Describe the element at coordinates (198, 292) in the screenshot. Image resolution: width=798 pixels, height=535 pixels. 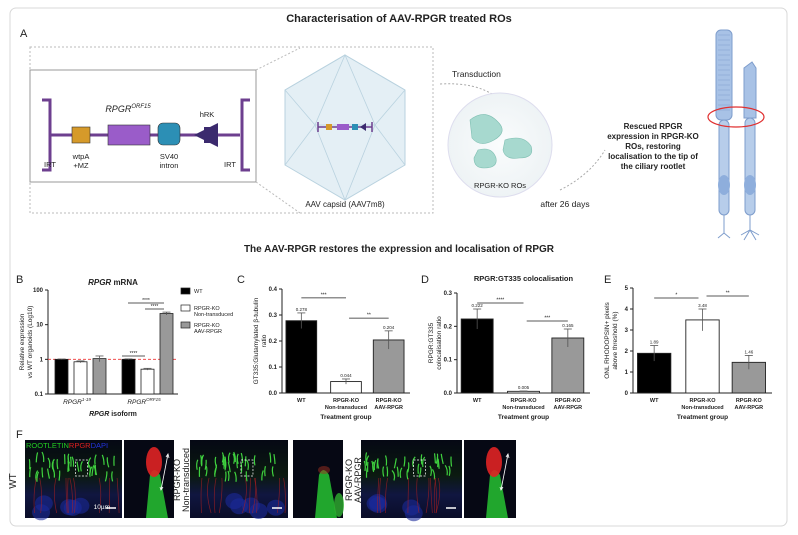
I see `legend-label: WT` at that location.